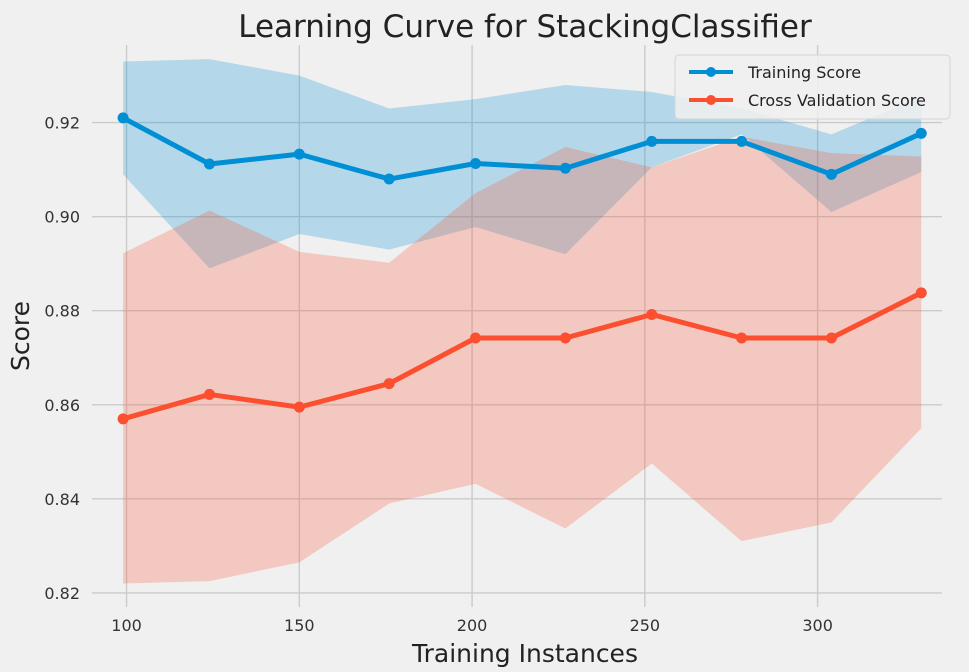 The height and width of the screenshot is (672, 969). I want to click on x-tick-label: 300, so click(817, 625).